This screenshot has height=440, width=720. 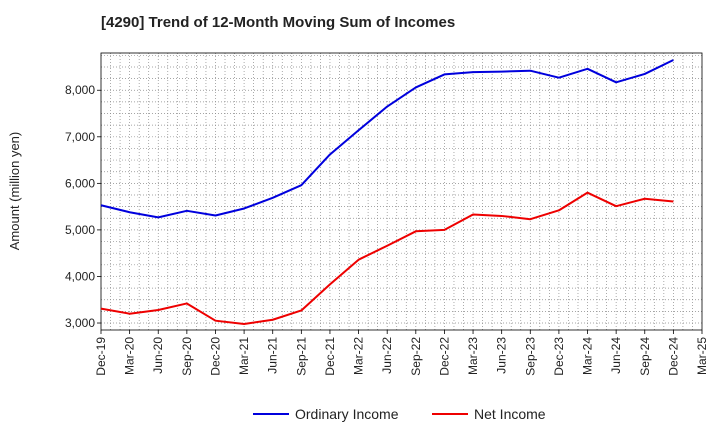 I want to click on y-axis-label: Amount (million yen), so click(x=14, y=191).